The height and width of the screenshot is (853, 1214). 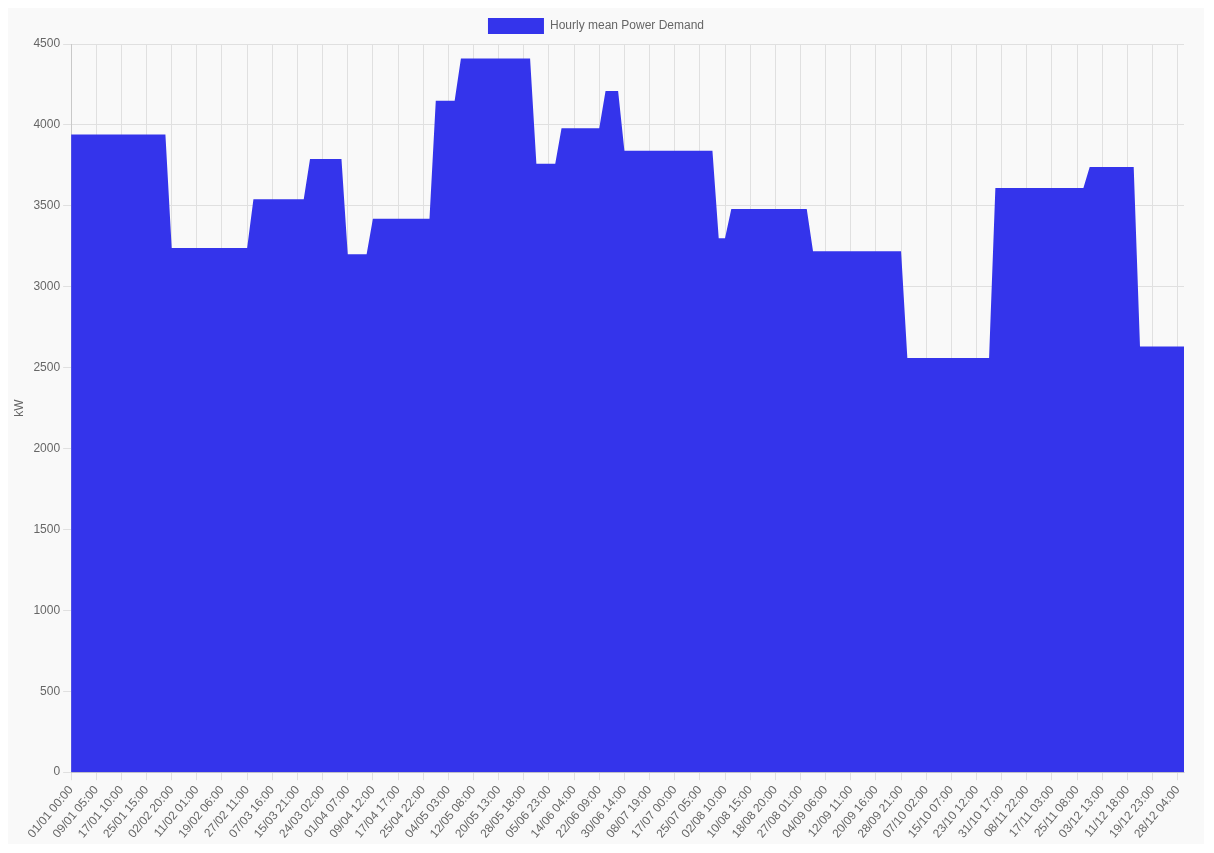 I want to click on y-tick-label: 1500, so click(x=47, y=528).